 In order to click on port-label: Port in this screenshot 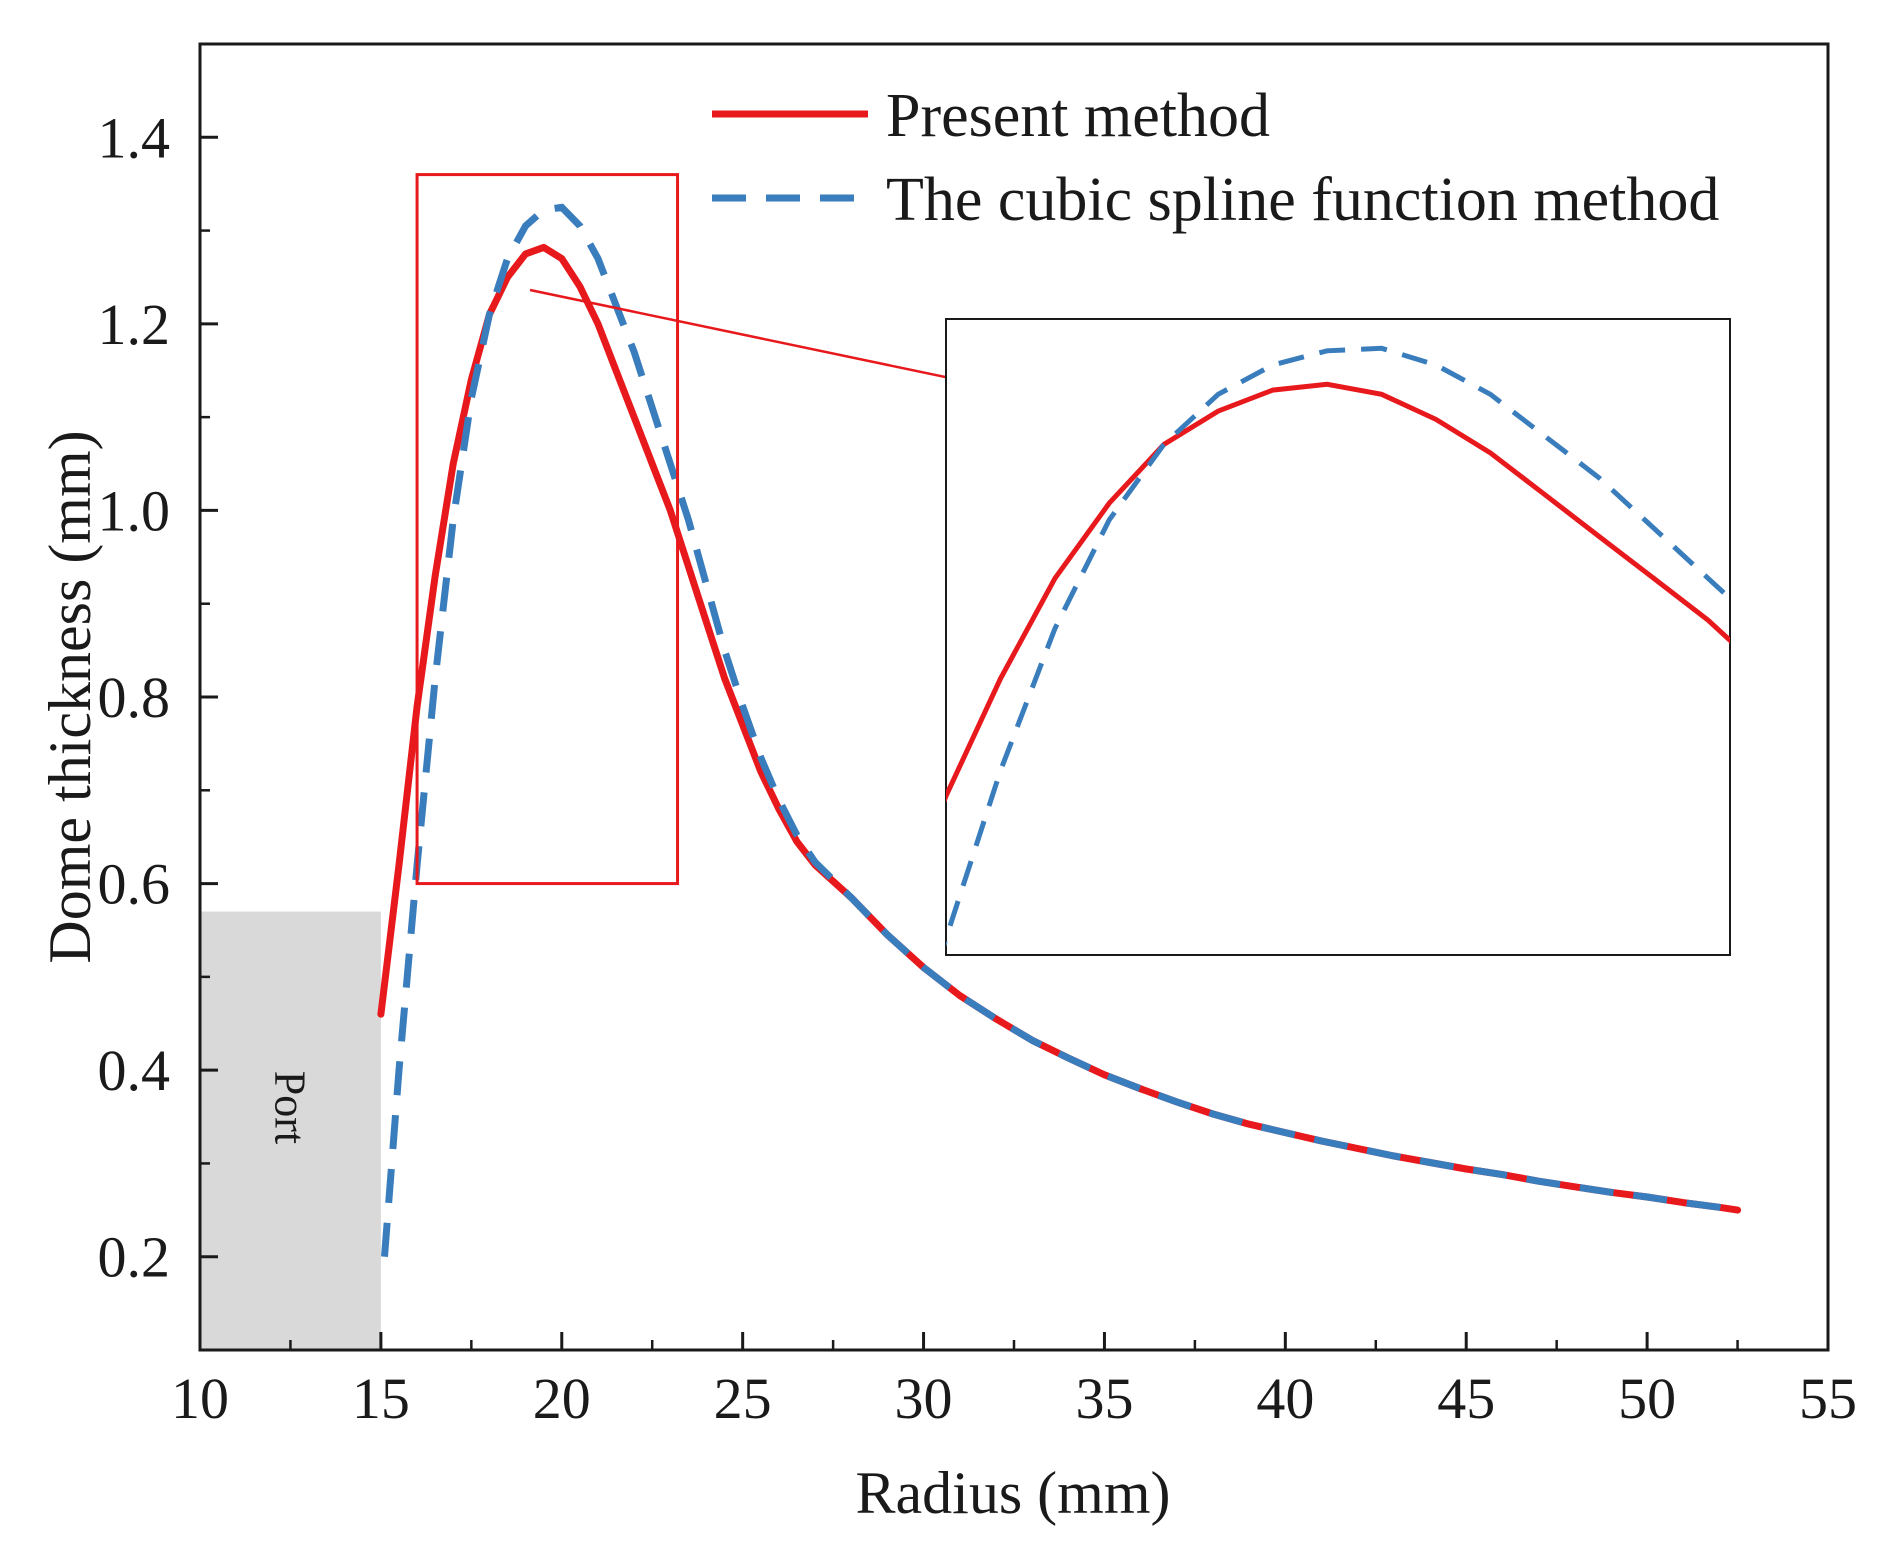, I will do `click(289, 1107)`.